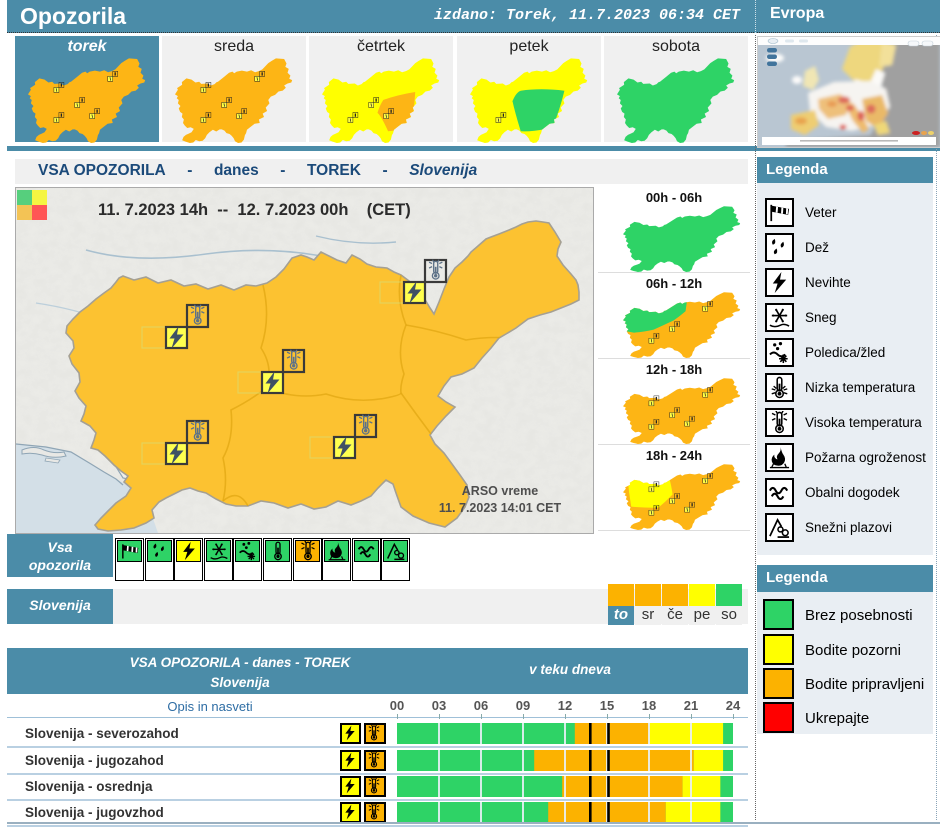 This screenshot has width=940, height=827. What do you see at coordinates (500, 508) in the screenshot?
I see `svg-text: 11. 7.2023 14:01 CET` at bounding box center [500, 508].